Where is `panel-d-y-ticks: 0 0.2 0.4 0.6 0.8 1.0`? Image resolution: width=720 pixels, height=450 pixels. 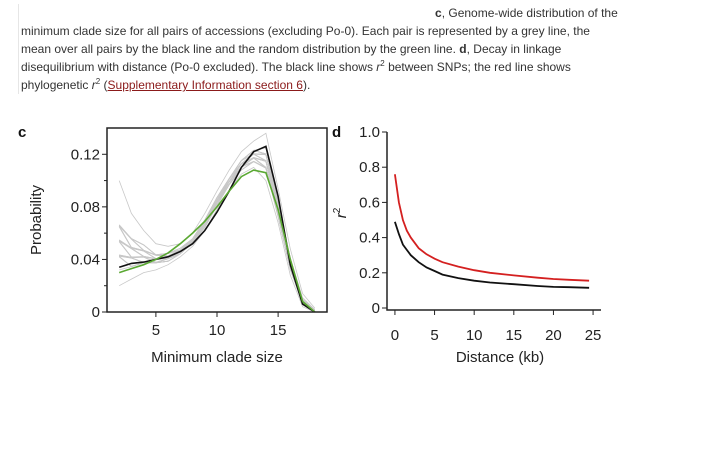
panel-d-y-ticks: 0 0.2 0.4 0.6 0.8 1.0 is located at coordinates (373, 220).